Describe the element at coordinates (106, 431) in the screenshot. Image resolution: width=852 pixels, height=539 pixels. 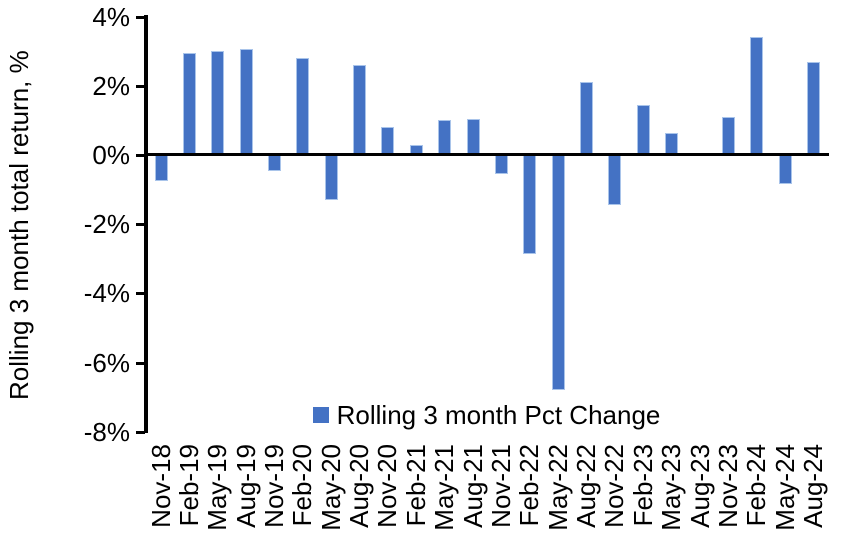
I see `y-tick-label: -8%` at that location.